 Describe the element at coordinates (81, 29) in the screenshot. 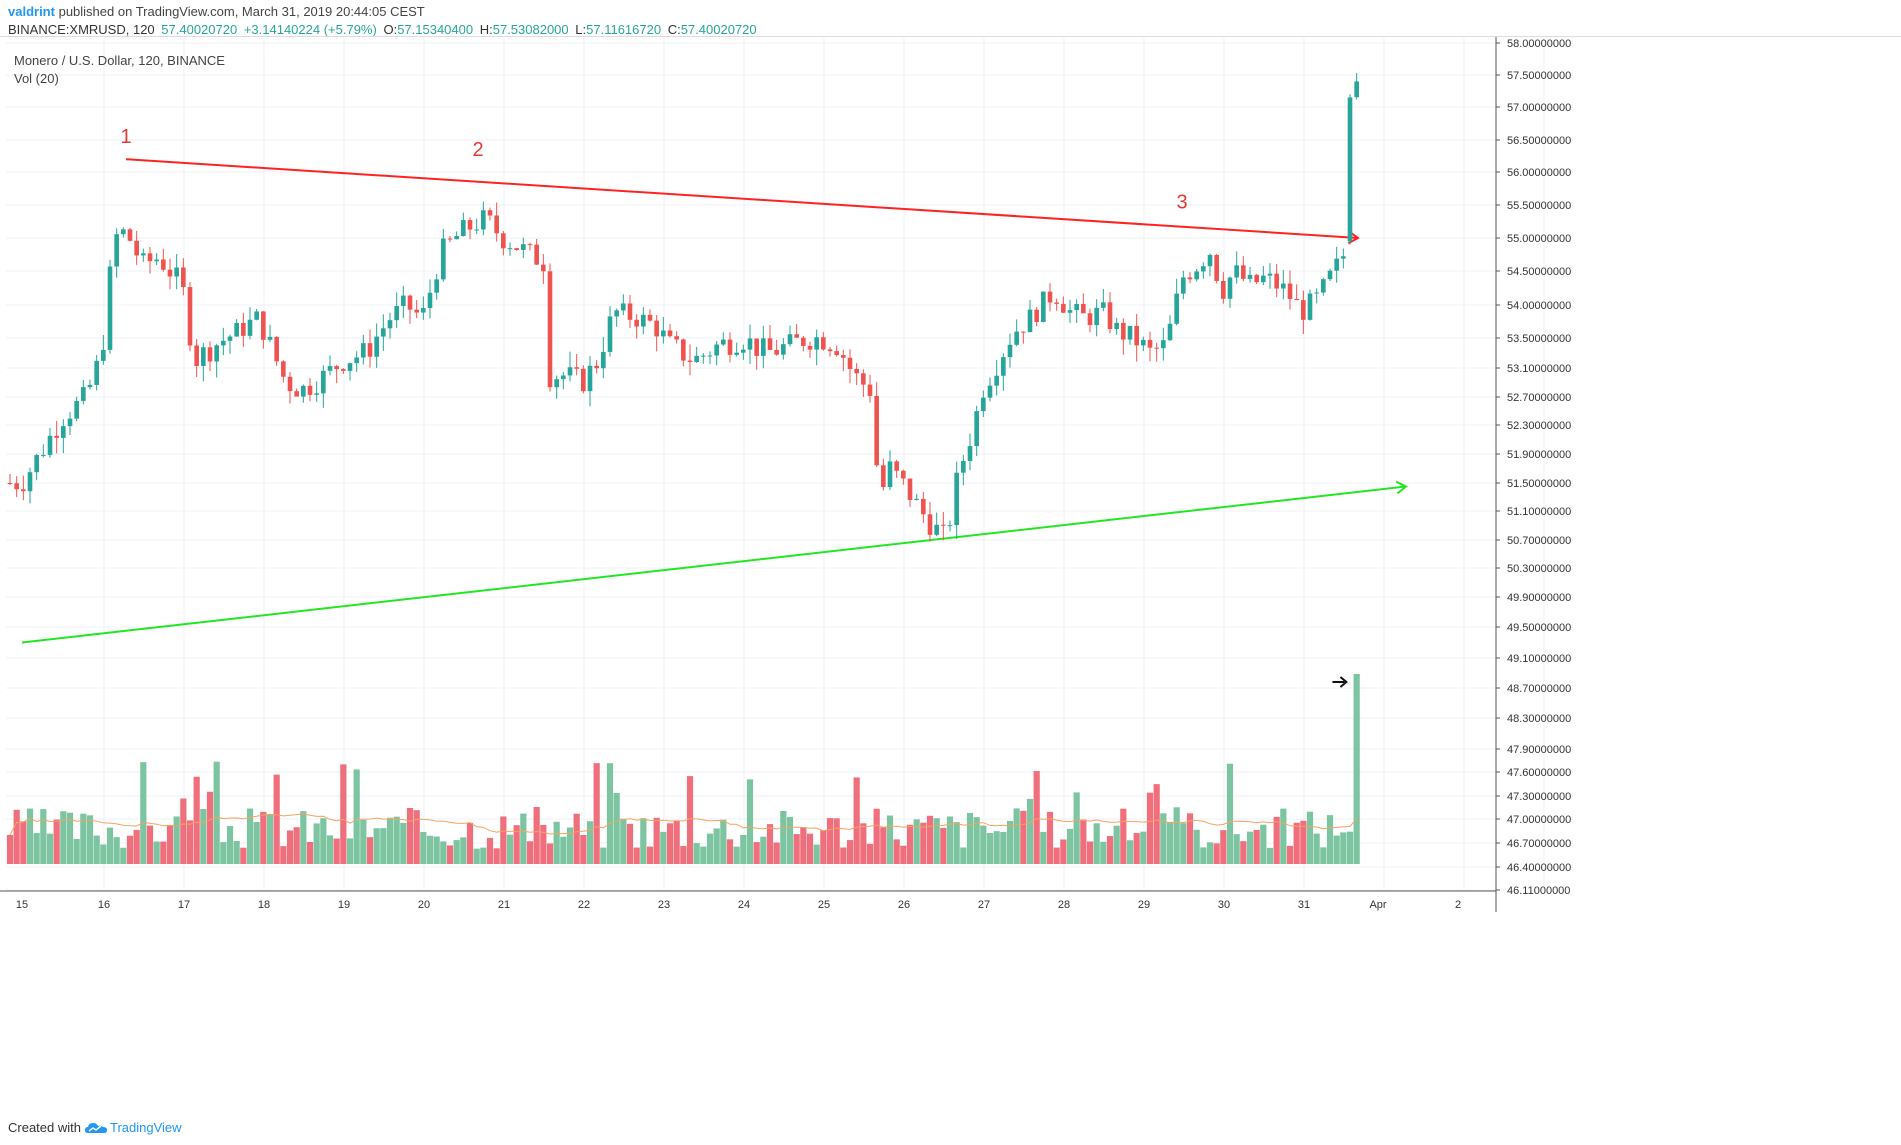

I see `symbol-name: BINANCE:XMRUSD, 120` at that location.